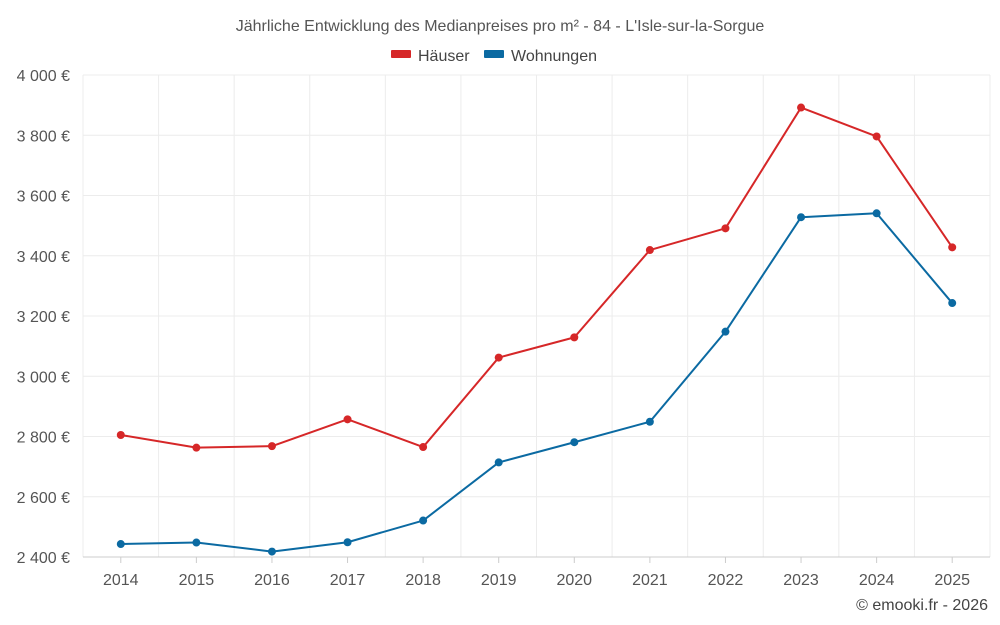 Image resolution: width=1000 pixels, height=625 pixels. Describe the element at coordinates (801, 107) in the screenshot. I see `point-houses-2023` at that location.